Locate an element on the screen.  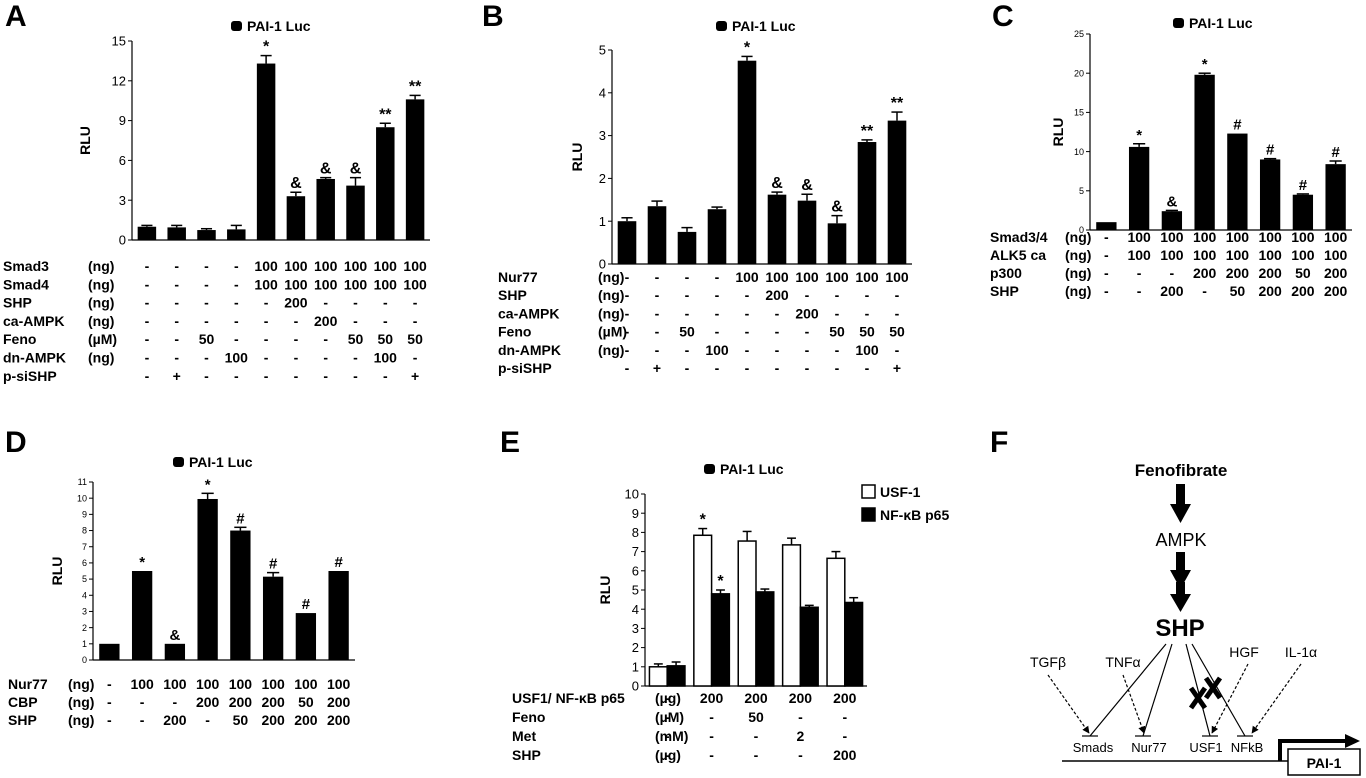
chart-d-y-tick-label: 0 is located at coordinates (84, 660).